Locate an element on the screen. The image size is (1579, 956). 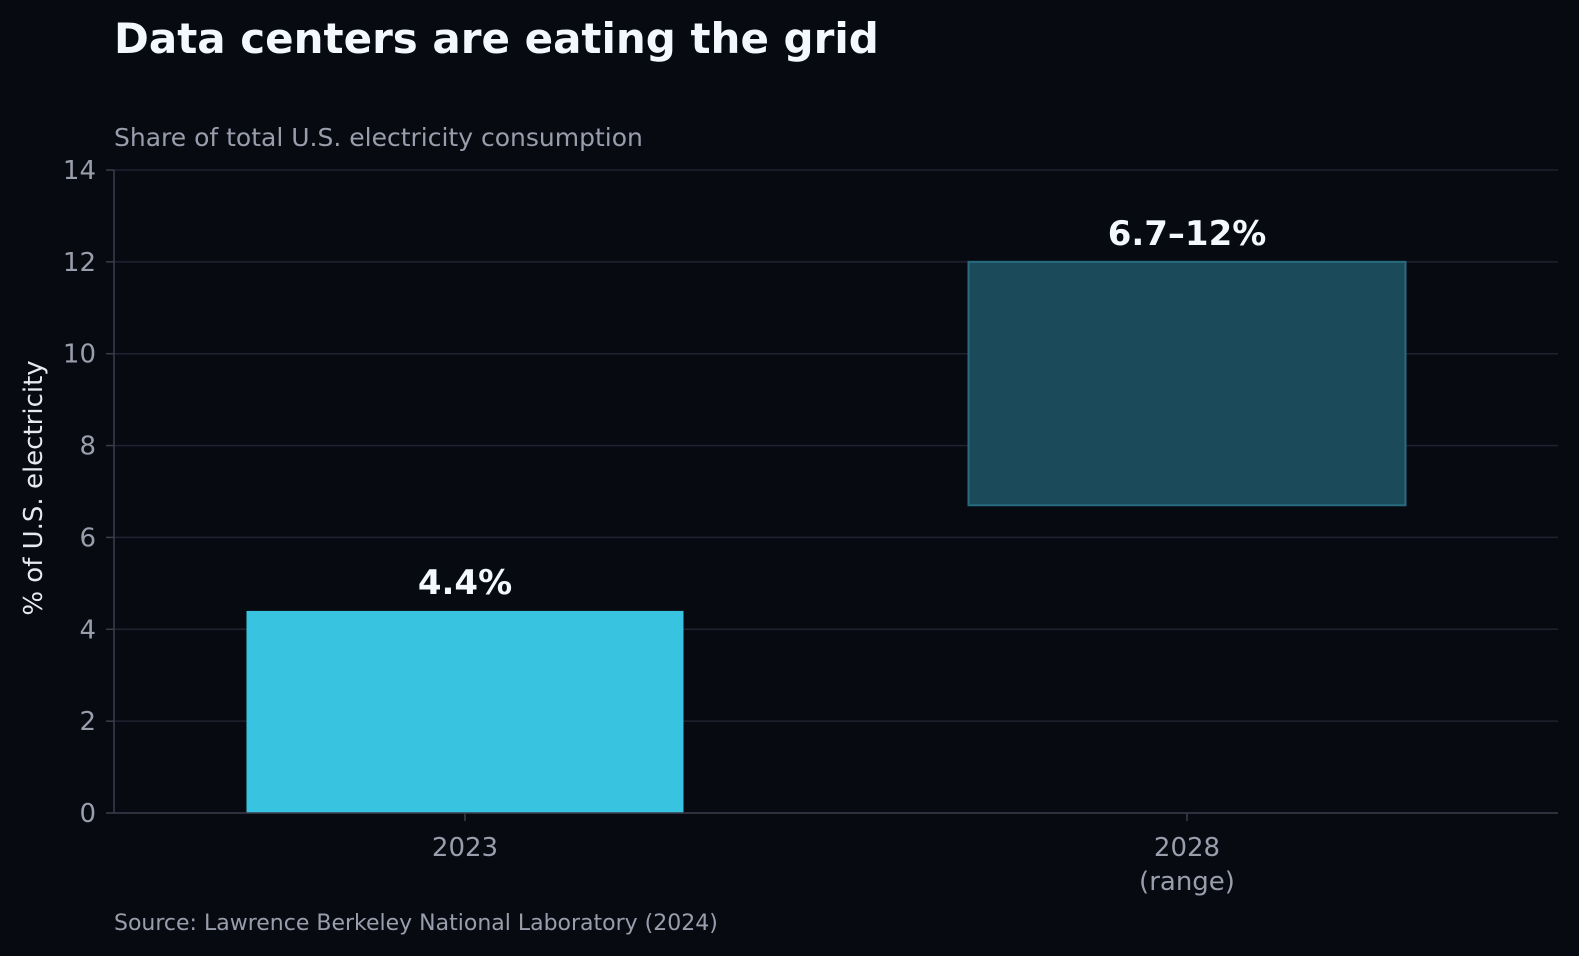
y-tick-label: 8 is located at coordinates (87, 447).